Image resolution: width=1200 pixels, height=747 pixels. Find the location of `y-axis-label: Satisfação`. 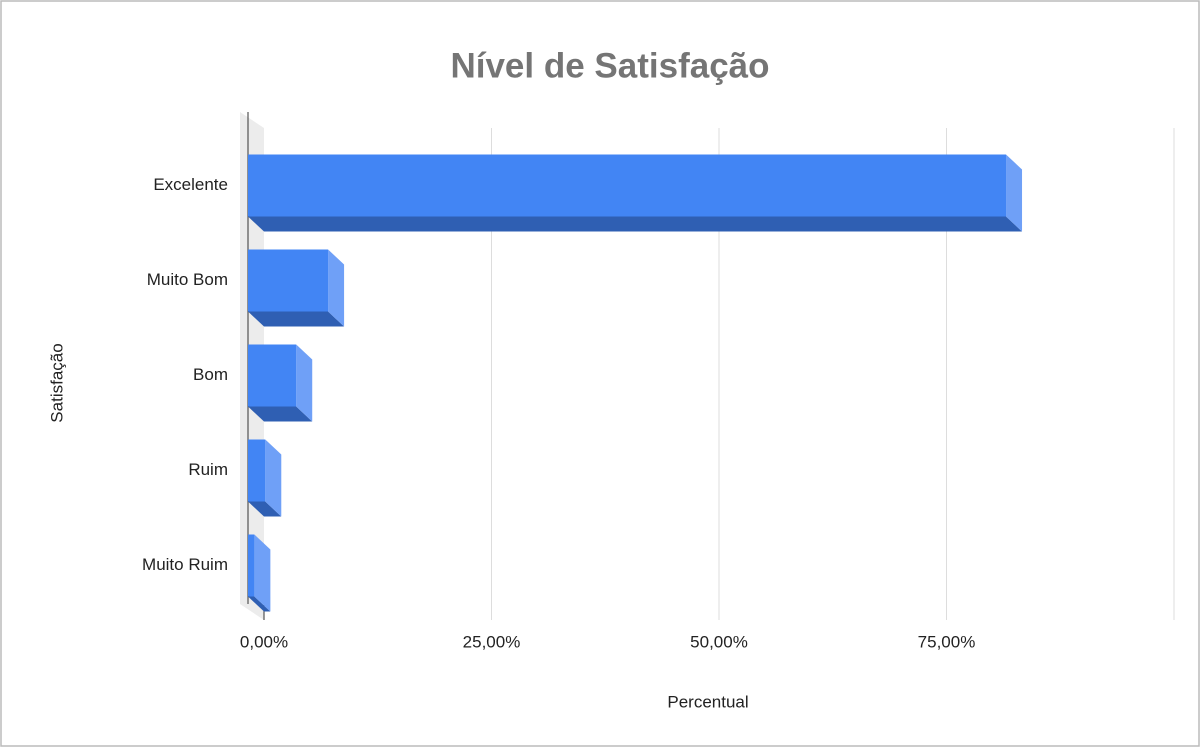

y-axis-label: Satisfação is located at coordinates (56, 382).